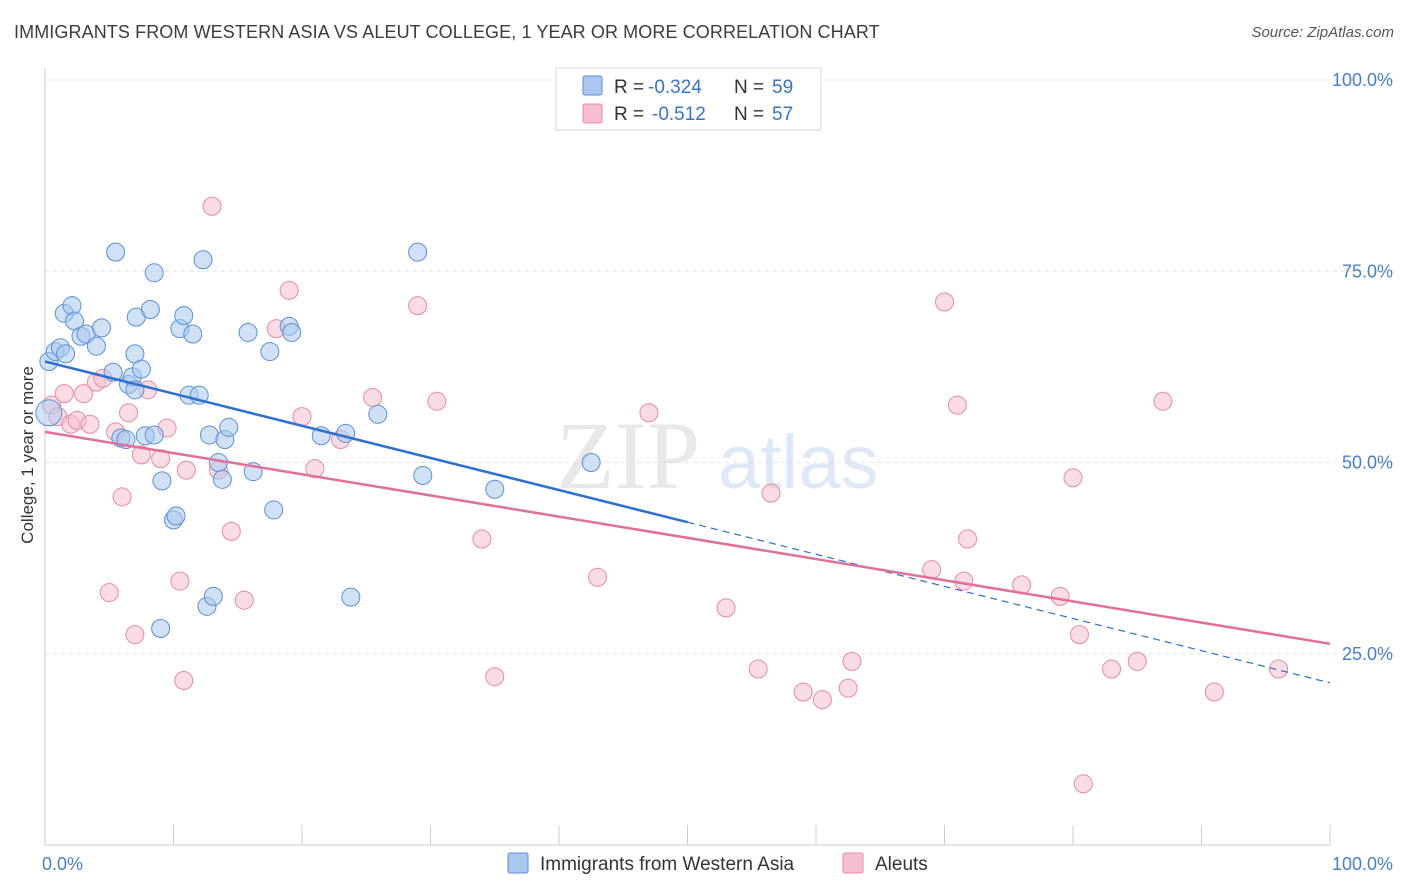 The width and height of the screenshot is (1406, 892). I want to click on y-tick-label-3: 100.0%, so click(1362, 80).